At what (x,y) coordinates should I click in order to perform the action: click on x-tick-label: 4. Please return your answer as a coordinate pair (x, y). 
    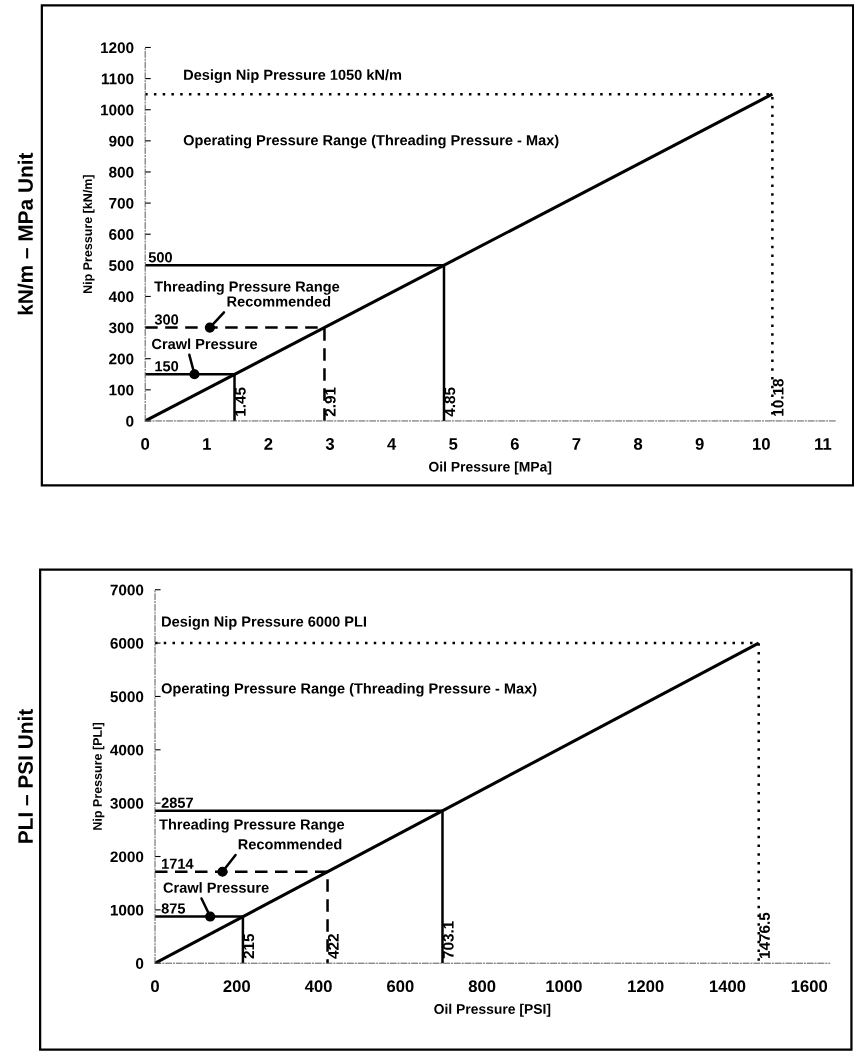
    Looking at the image, I should click on (392, 444).